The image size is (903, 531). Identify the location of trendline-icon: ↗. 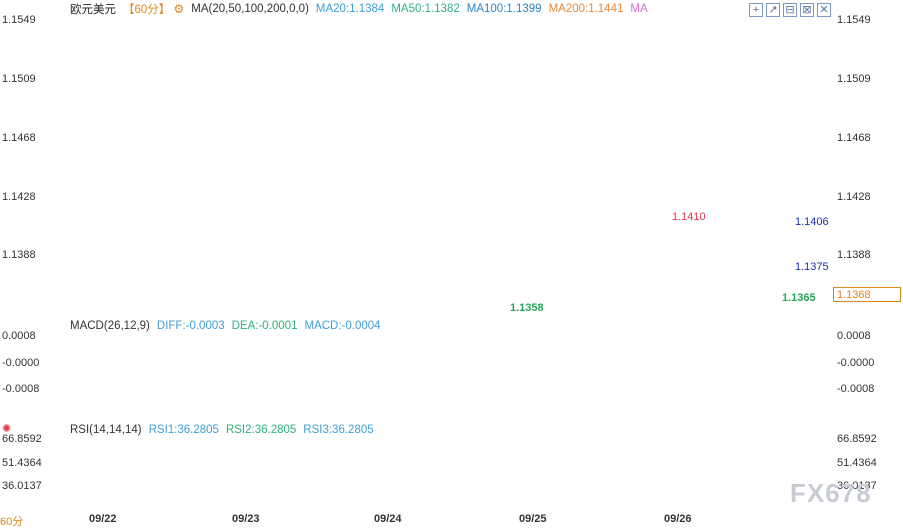
(773, 10).